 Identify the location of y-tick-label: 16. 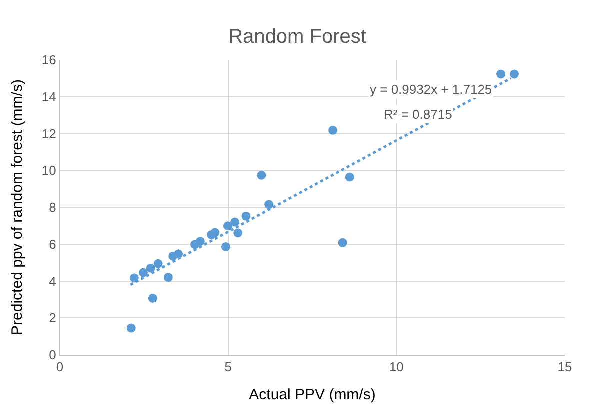
(49, 60).